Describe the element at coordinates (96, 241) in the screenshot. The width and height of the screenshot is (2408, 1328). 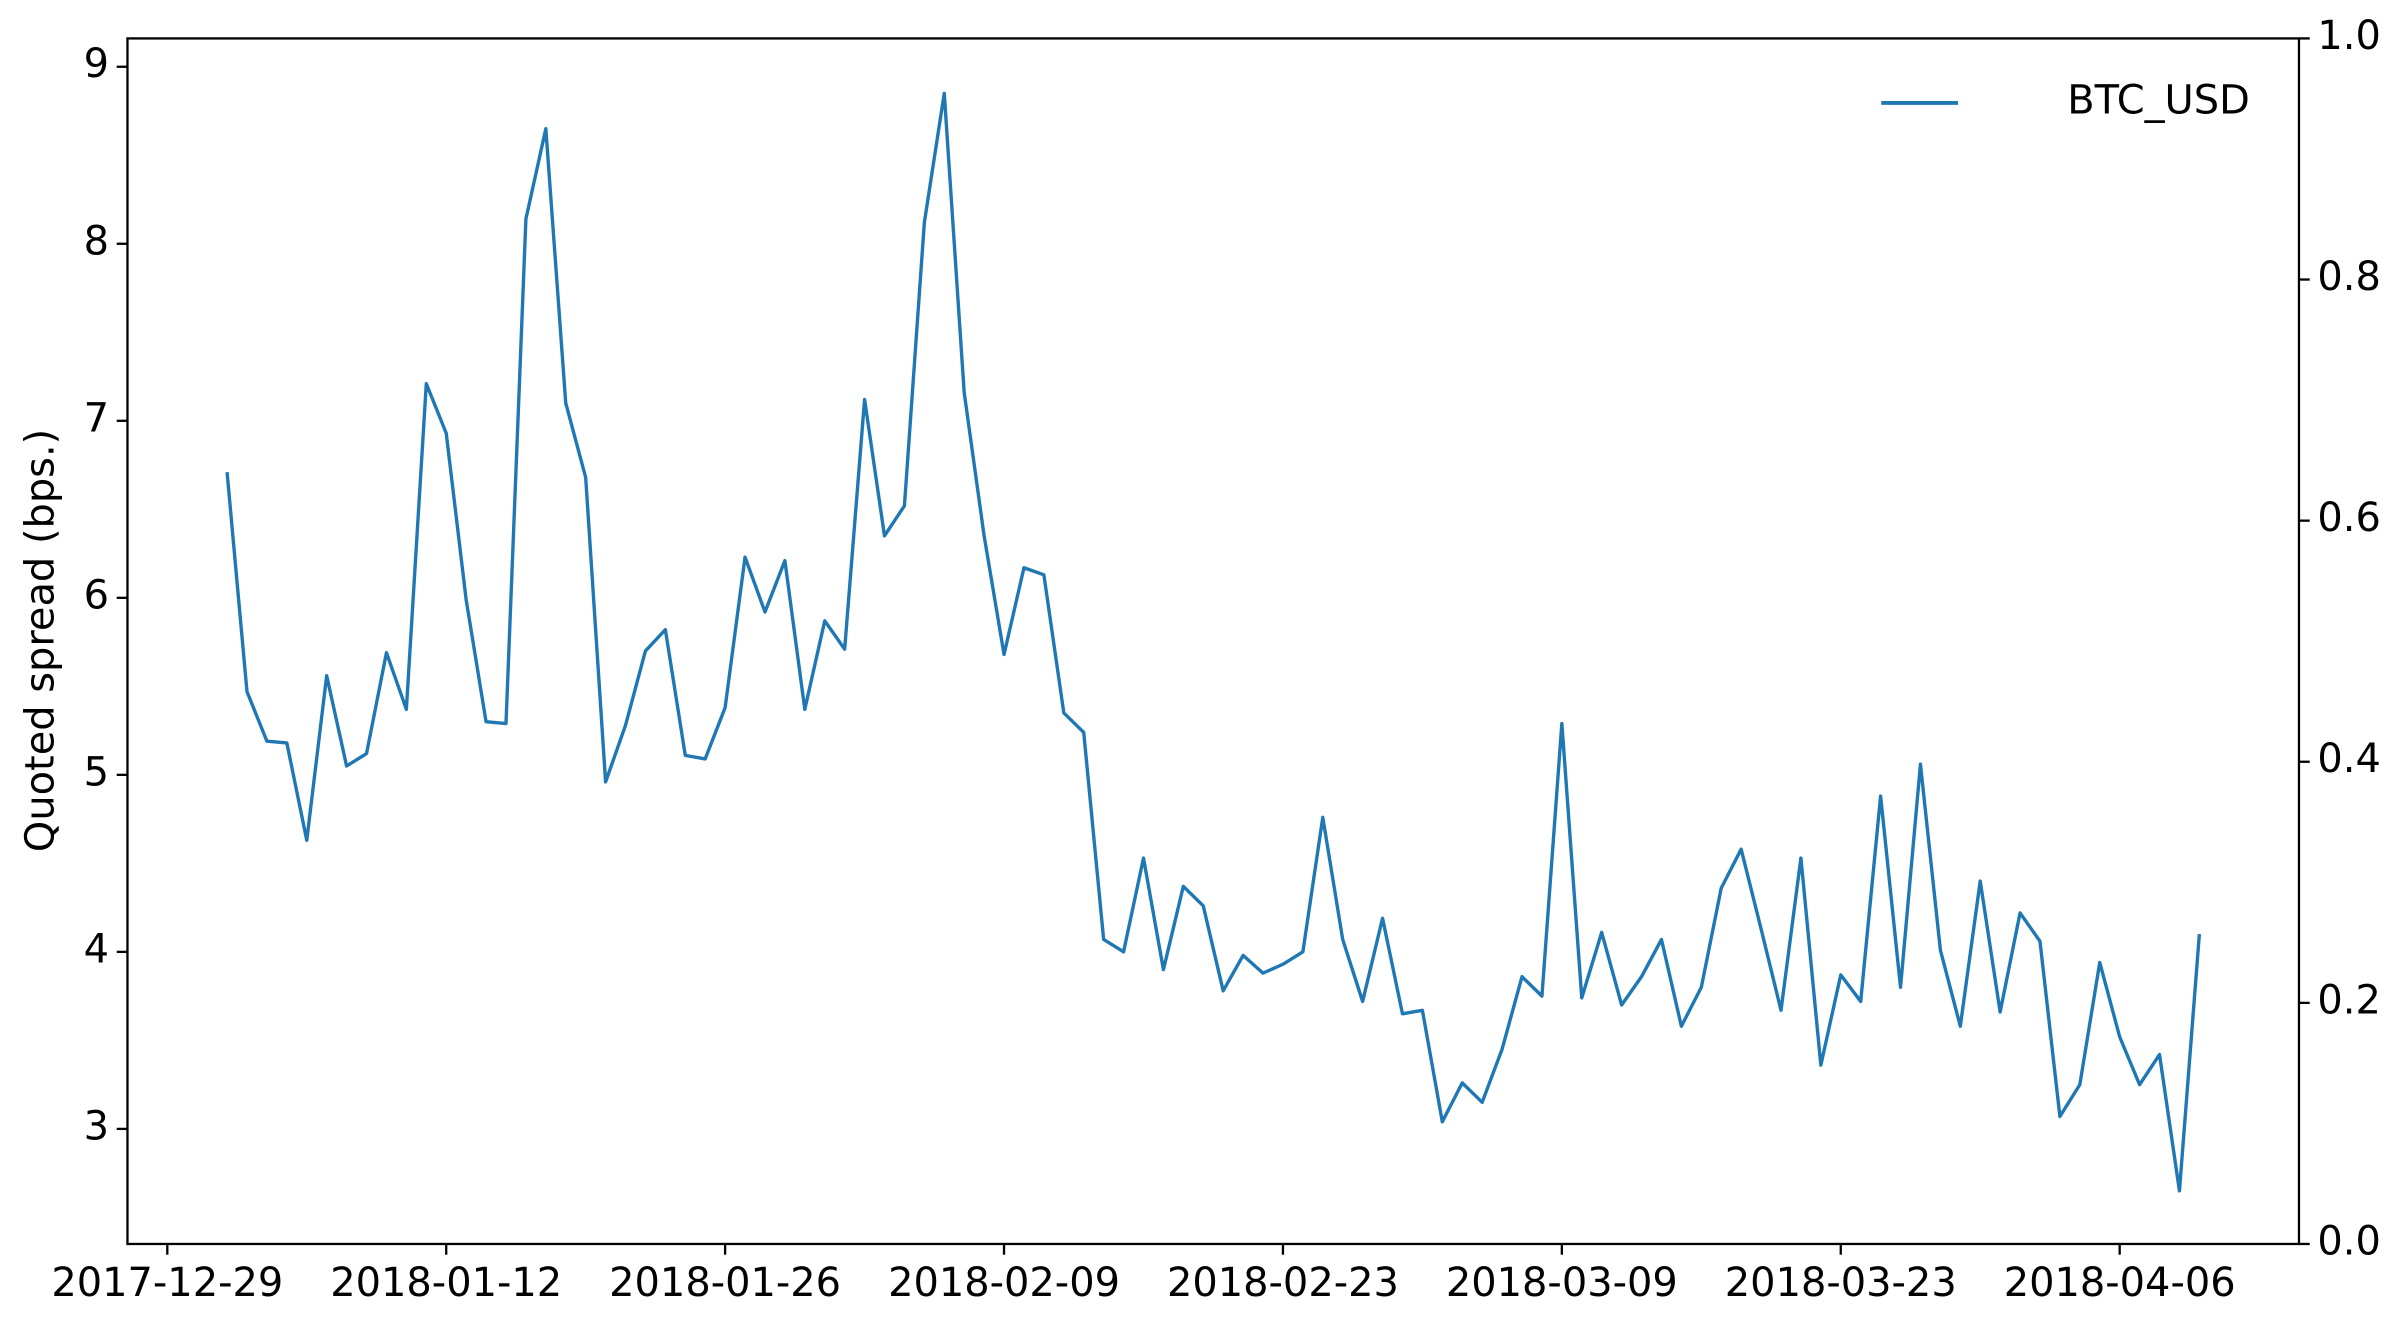
I see `y-tick-label: 8` at that location.